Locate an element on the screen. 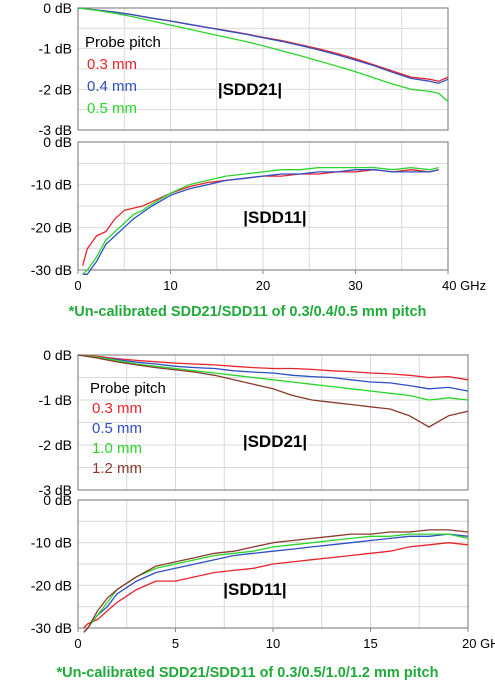 This screenshot has height=692, width=495. x-tick-label: 5 is located at coordinates (175, 643).